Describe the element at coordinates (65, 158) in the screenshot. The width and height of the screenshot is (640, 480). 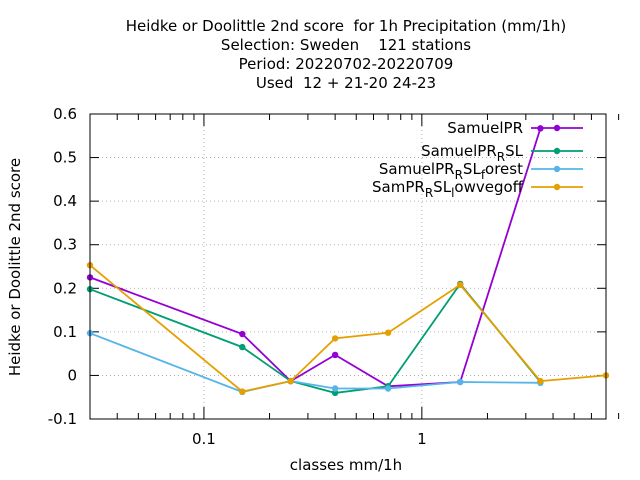
I see `y-tick-label: 0.5` at that location.